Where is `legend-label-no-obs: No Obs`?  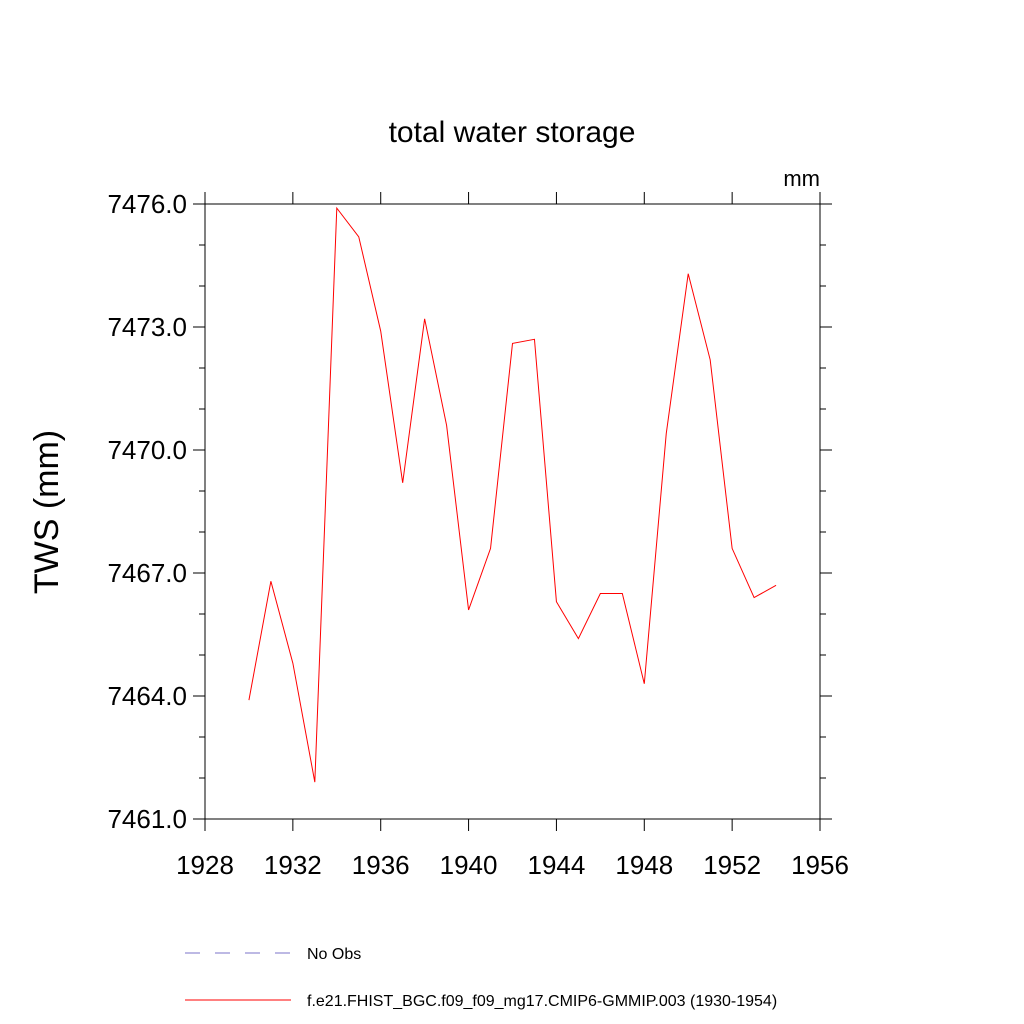
legend-label-no-obs: No Obs is located at coordinates (334, 954).